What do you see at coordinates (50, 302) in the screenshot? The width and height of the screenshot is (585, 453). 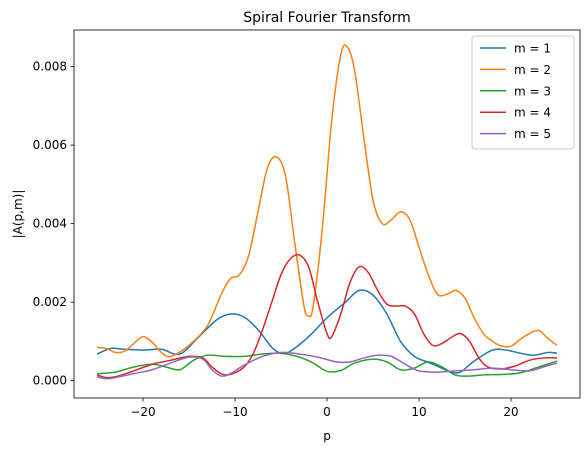 I see `y-tick-label: 0.002` at bounding box center [50, 302].